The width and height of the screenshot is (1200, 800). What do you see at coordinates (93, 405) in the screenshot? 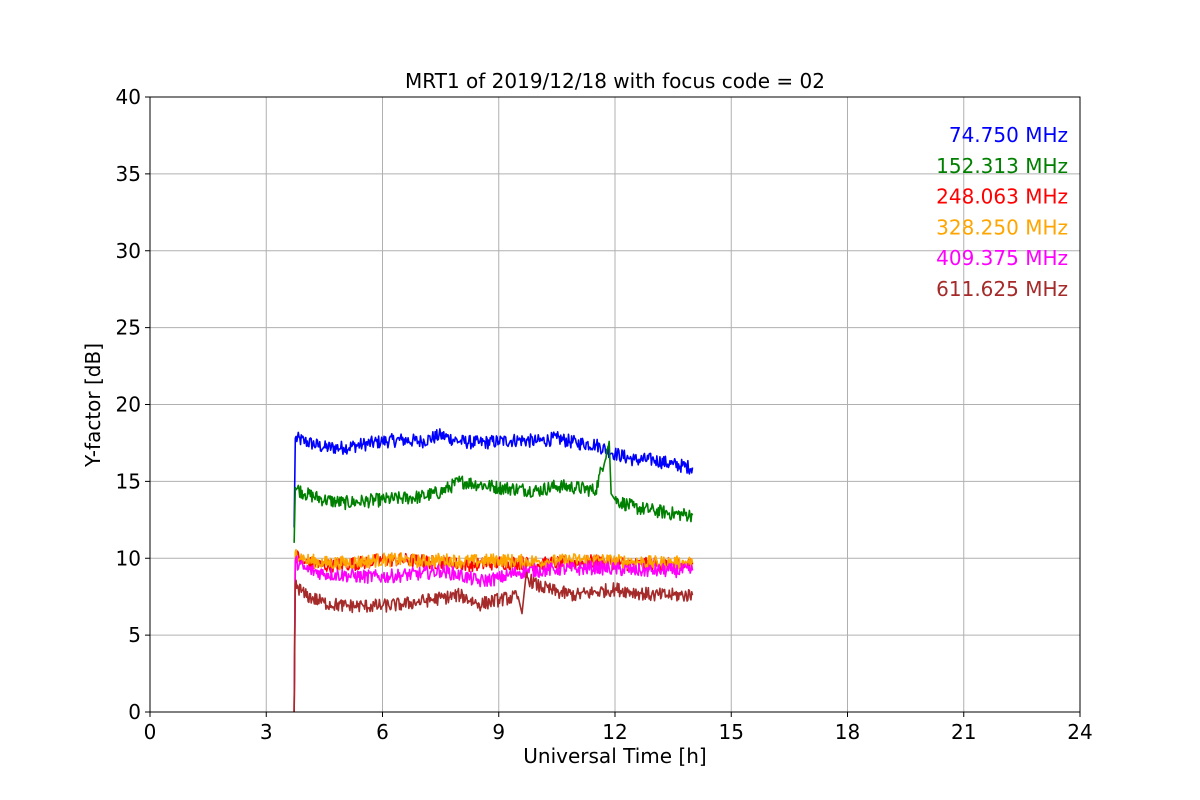
I see `y-axis-label: Y-factor [dB]` at bounding box center [93, 405].